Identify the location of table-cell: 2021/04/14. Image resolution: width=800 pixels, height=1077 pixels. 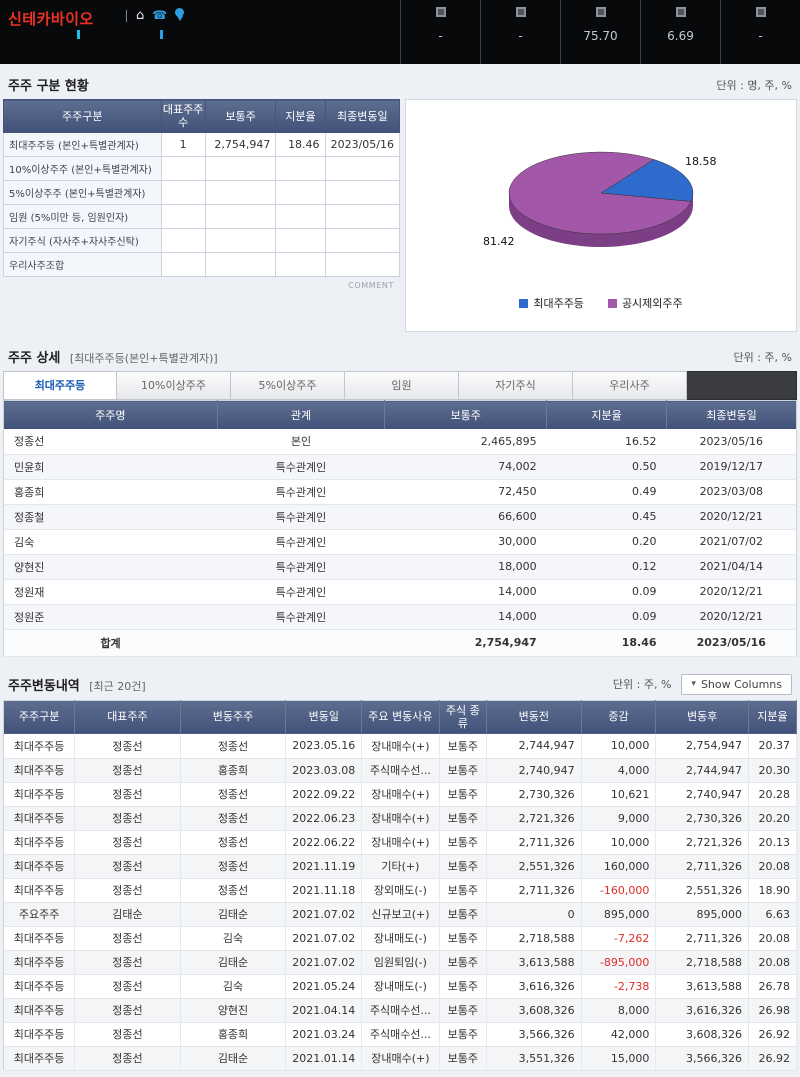
(731, 567).